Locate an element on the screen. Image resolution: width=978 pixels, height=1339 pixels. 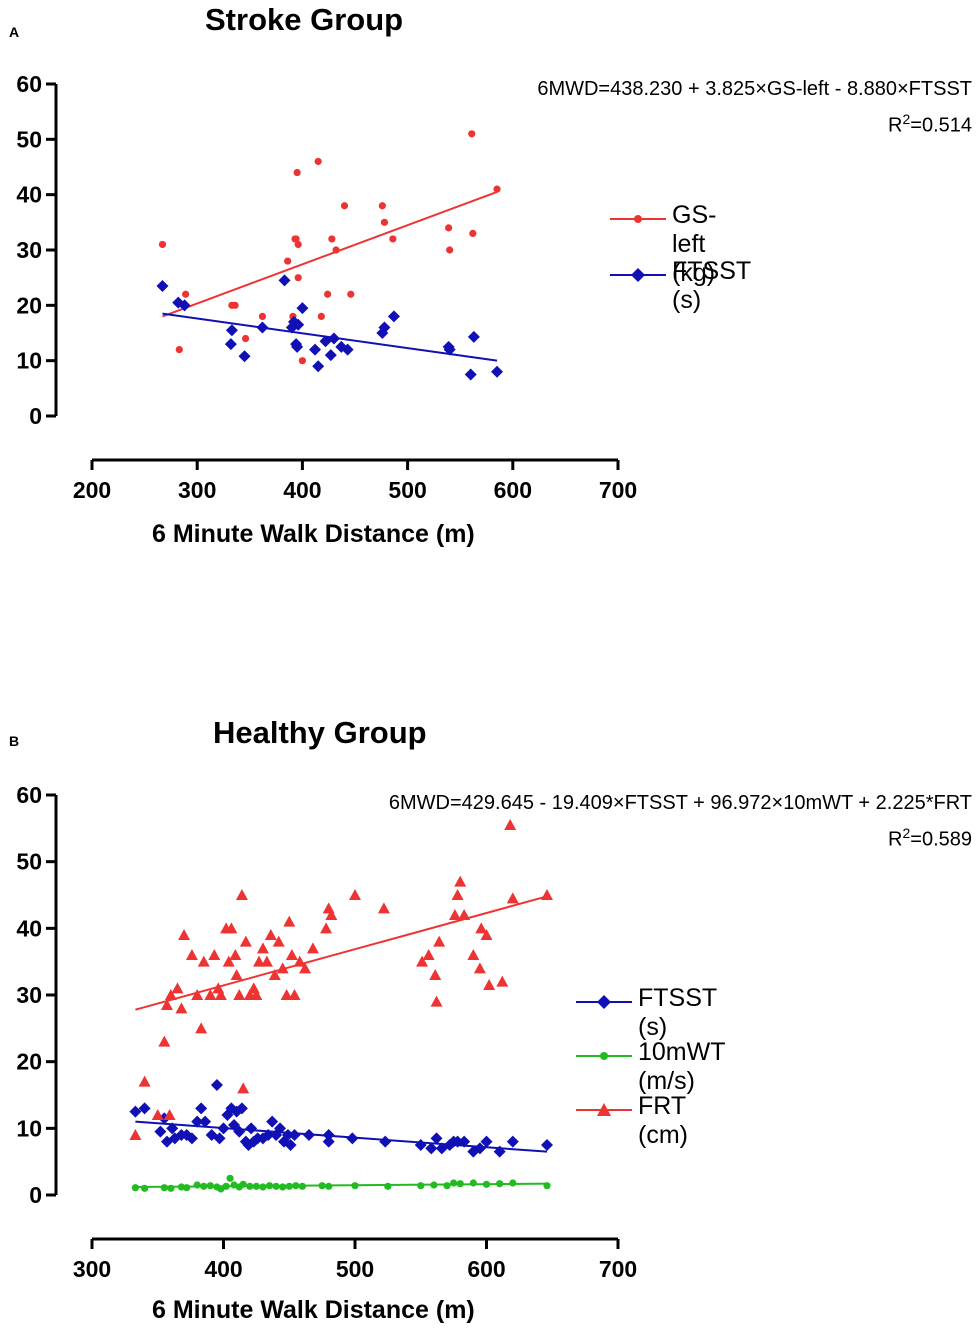
y-tick-label-b: 60 is located at coordinates (29, 795).